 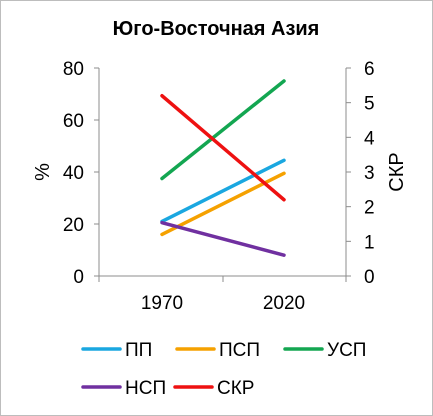 What do you see at coordinates (239, 350) in the screenshot?
I see `legend-label: ПСП` at bounding box center [239, 350].